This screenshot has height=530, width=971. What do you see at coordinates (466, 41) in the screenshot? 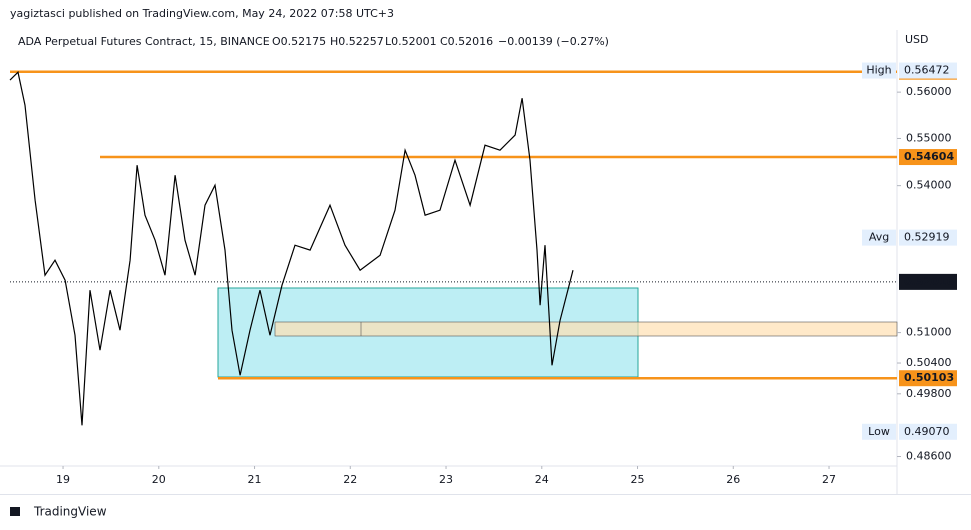
I see `ohlc-close: C0.52016` at bounding box center [466, 41].